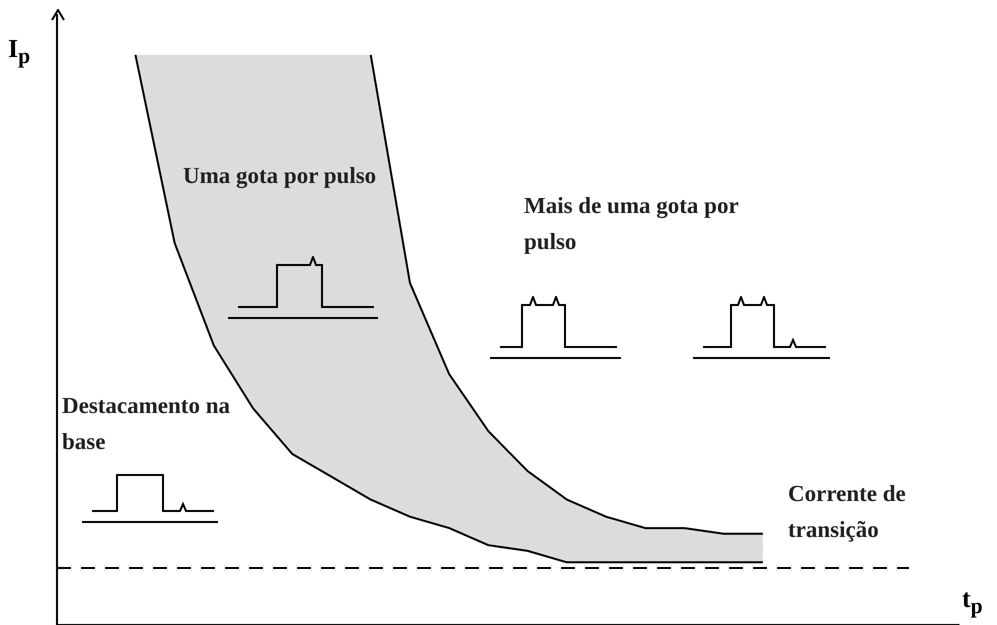 This screenshot has width=997, height=625. Describe the element at coordinates (19, 52) in the screenshot. I see `y-axis-title: I$_{p}$` at that location.